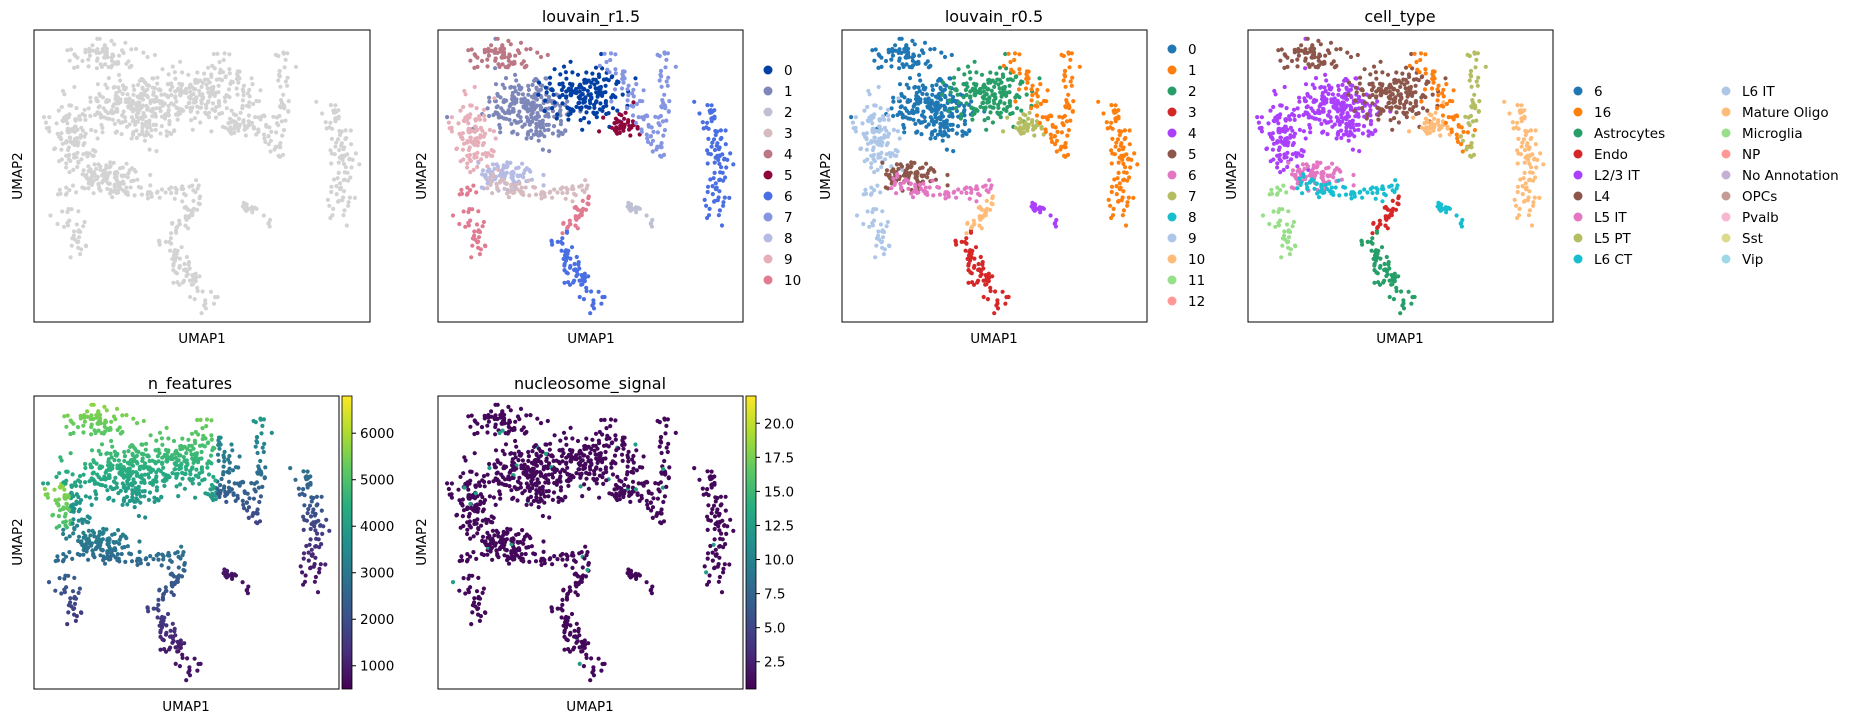  Describe the element at coordinates (1598, 92) in the screenshot. I see `legend-label: 6` at that location.